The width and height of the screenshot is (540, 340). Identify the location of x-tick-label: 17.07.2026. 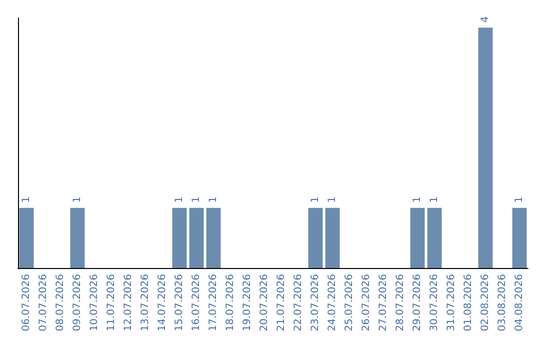
(213, 303).